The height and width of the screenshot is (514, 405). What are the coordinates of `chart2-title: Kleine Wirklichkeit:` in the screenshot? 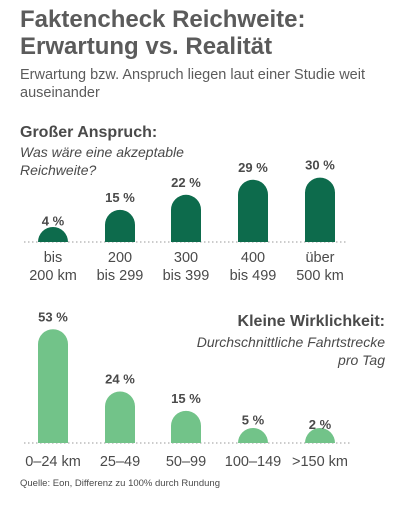 It's located at (311, 321).